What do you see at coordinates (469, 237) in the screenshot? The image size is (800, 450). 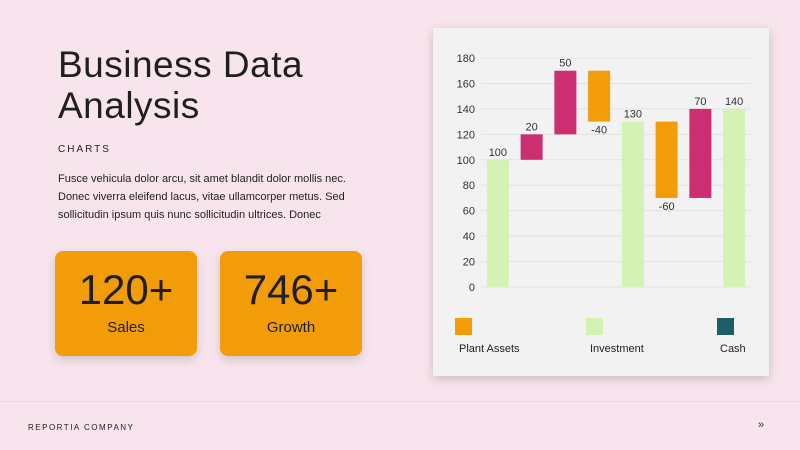 I see `y-tick-label: 40` at bounding box center [469, 237].